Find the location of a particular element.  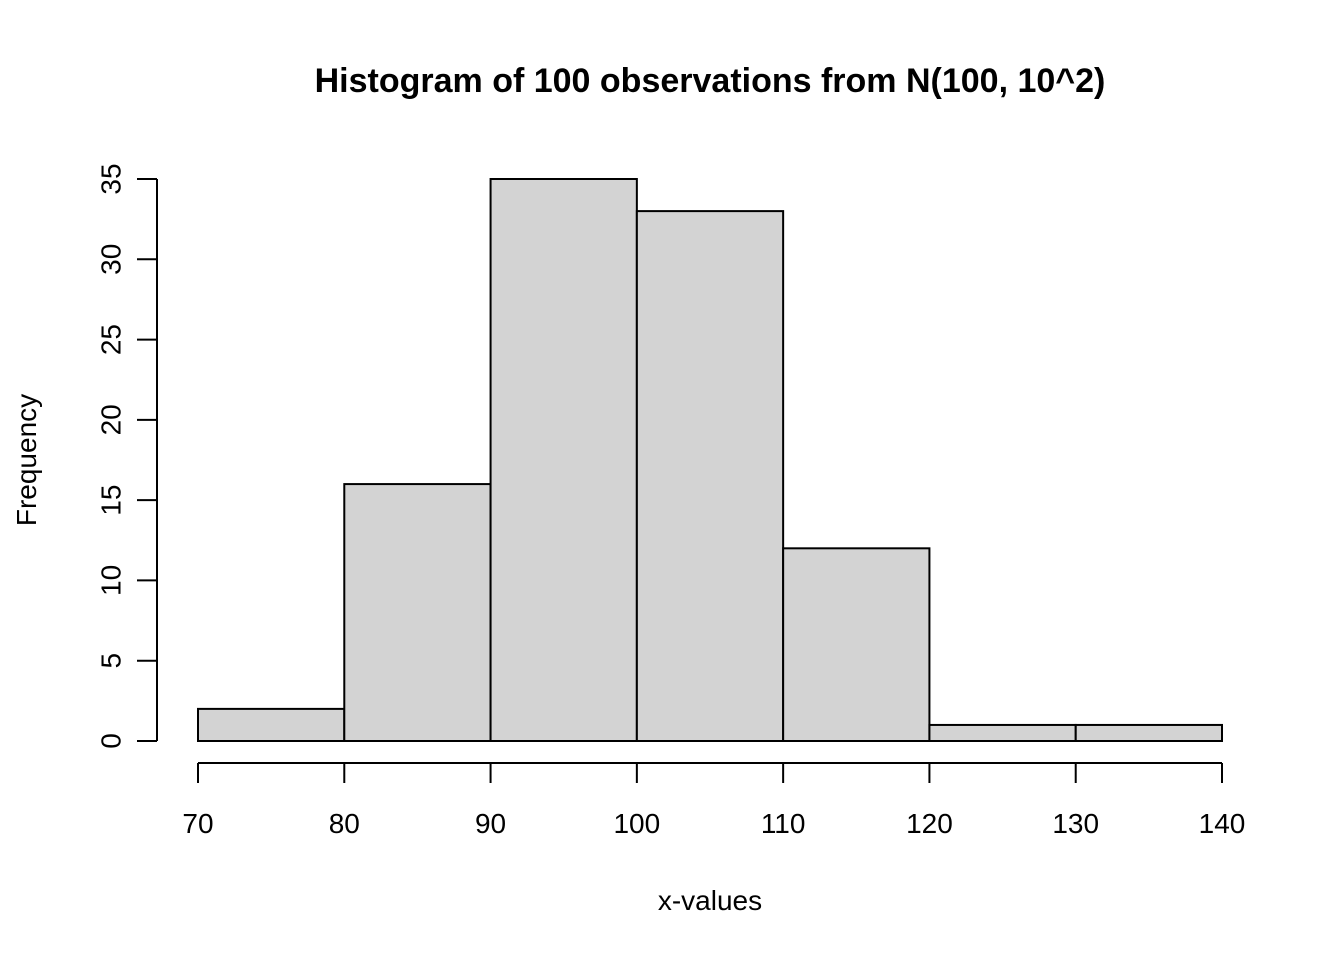

y-tick-label-4: 20 is located at coordinates (111, 419).